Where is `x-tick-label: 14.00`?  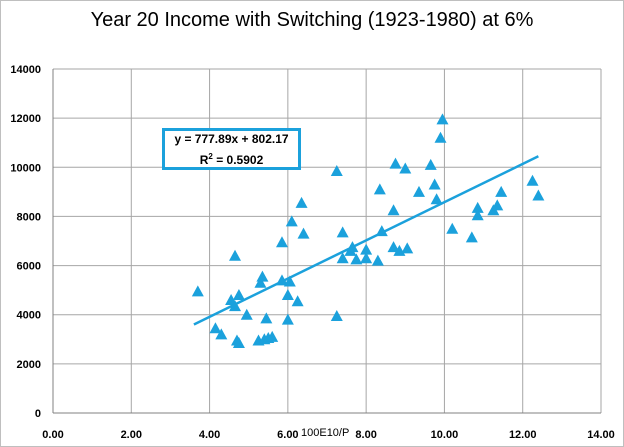
x-tick-label: 14.00 is located at coordinates (601, 435).